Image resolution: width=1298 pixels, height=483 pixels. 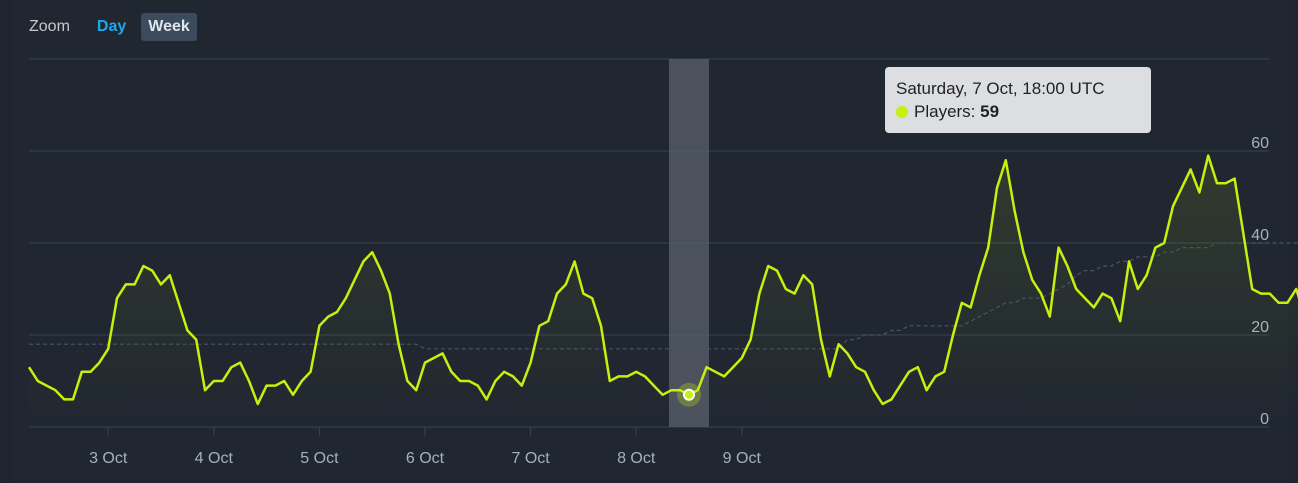 What do you see at coordinates (1018, 111) in the screenshot?
I see `tooltip-row: Players: 59` at bounding box center [1018, 111].